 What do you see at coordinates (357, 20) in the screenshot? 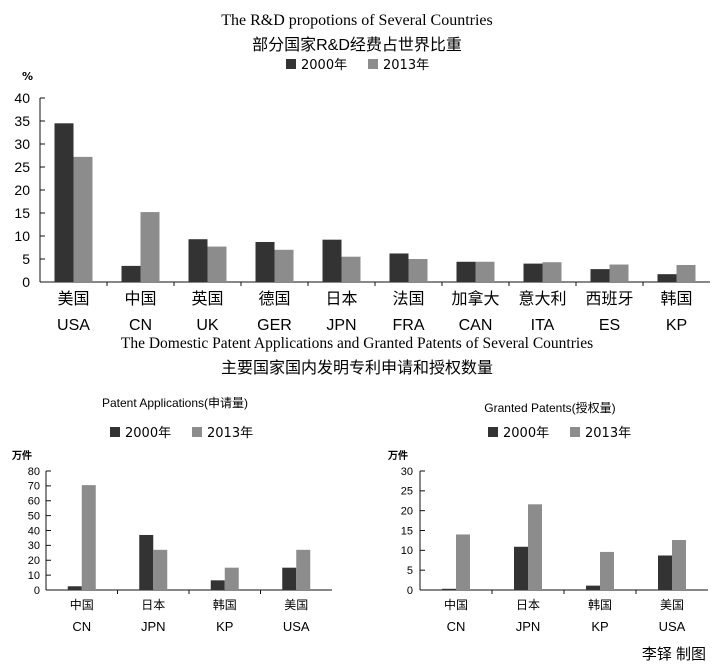
I see `chart1-title: The R&D propotions of Several Countries` at bounding box center [357, 20].